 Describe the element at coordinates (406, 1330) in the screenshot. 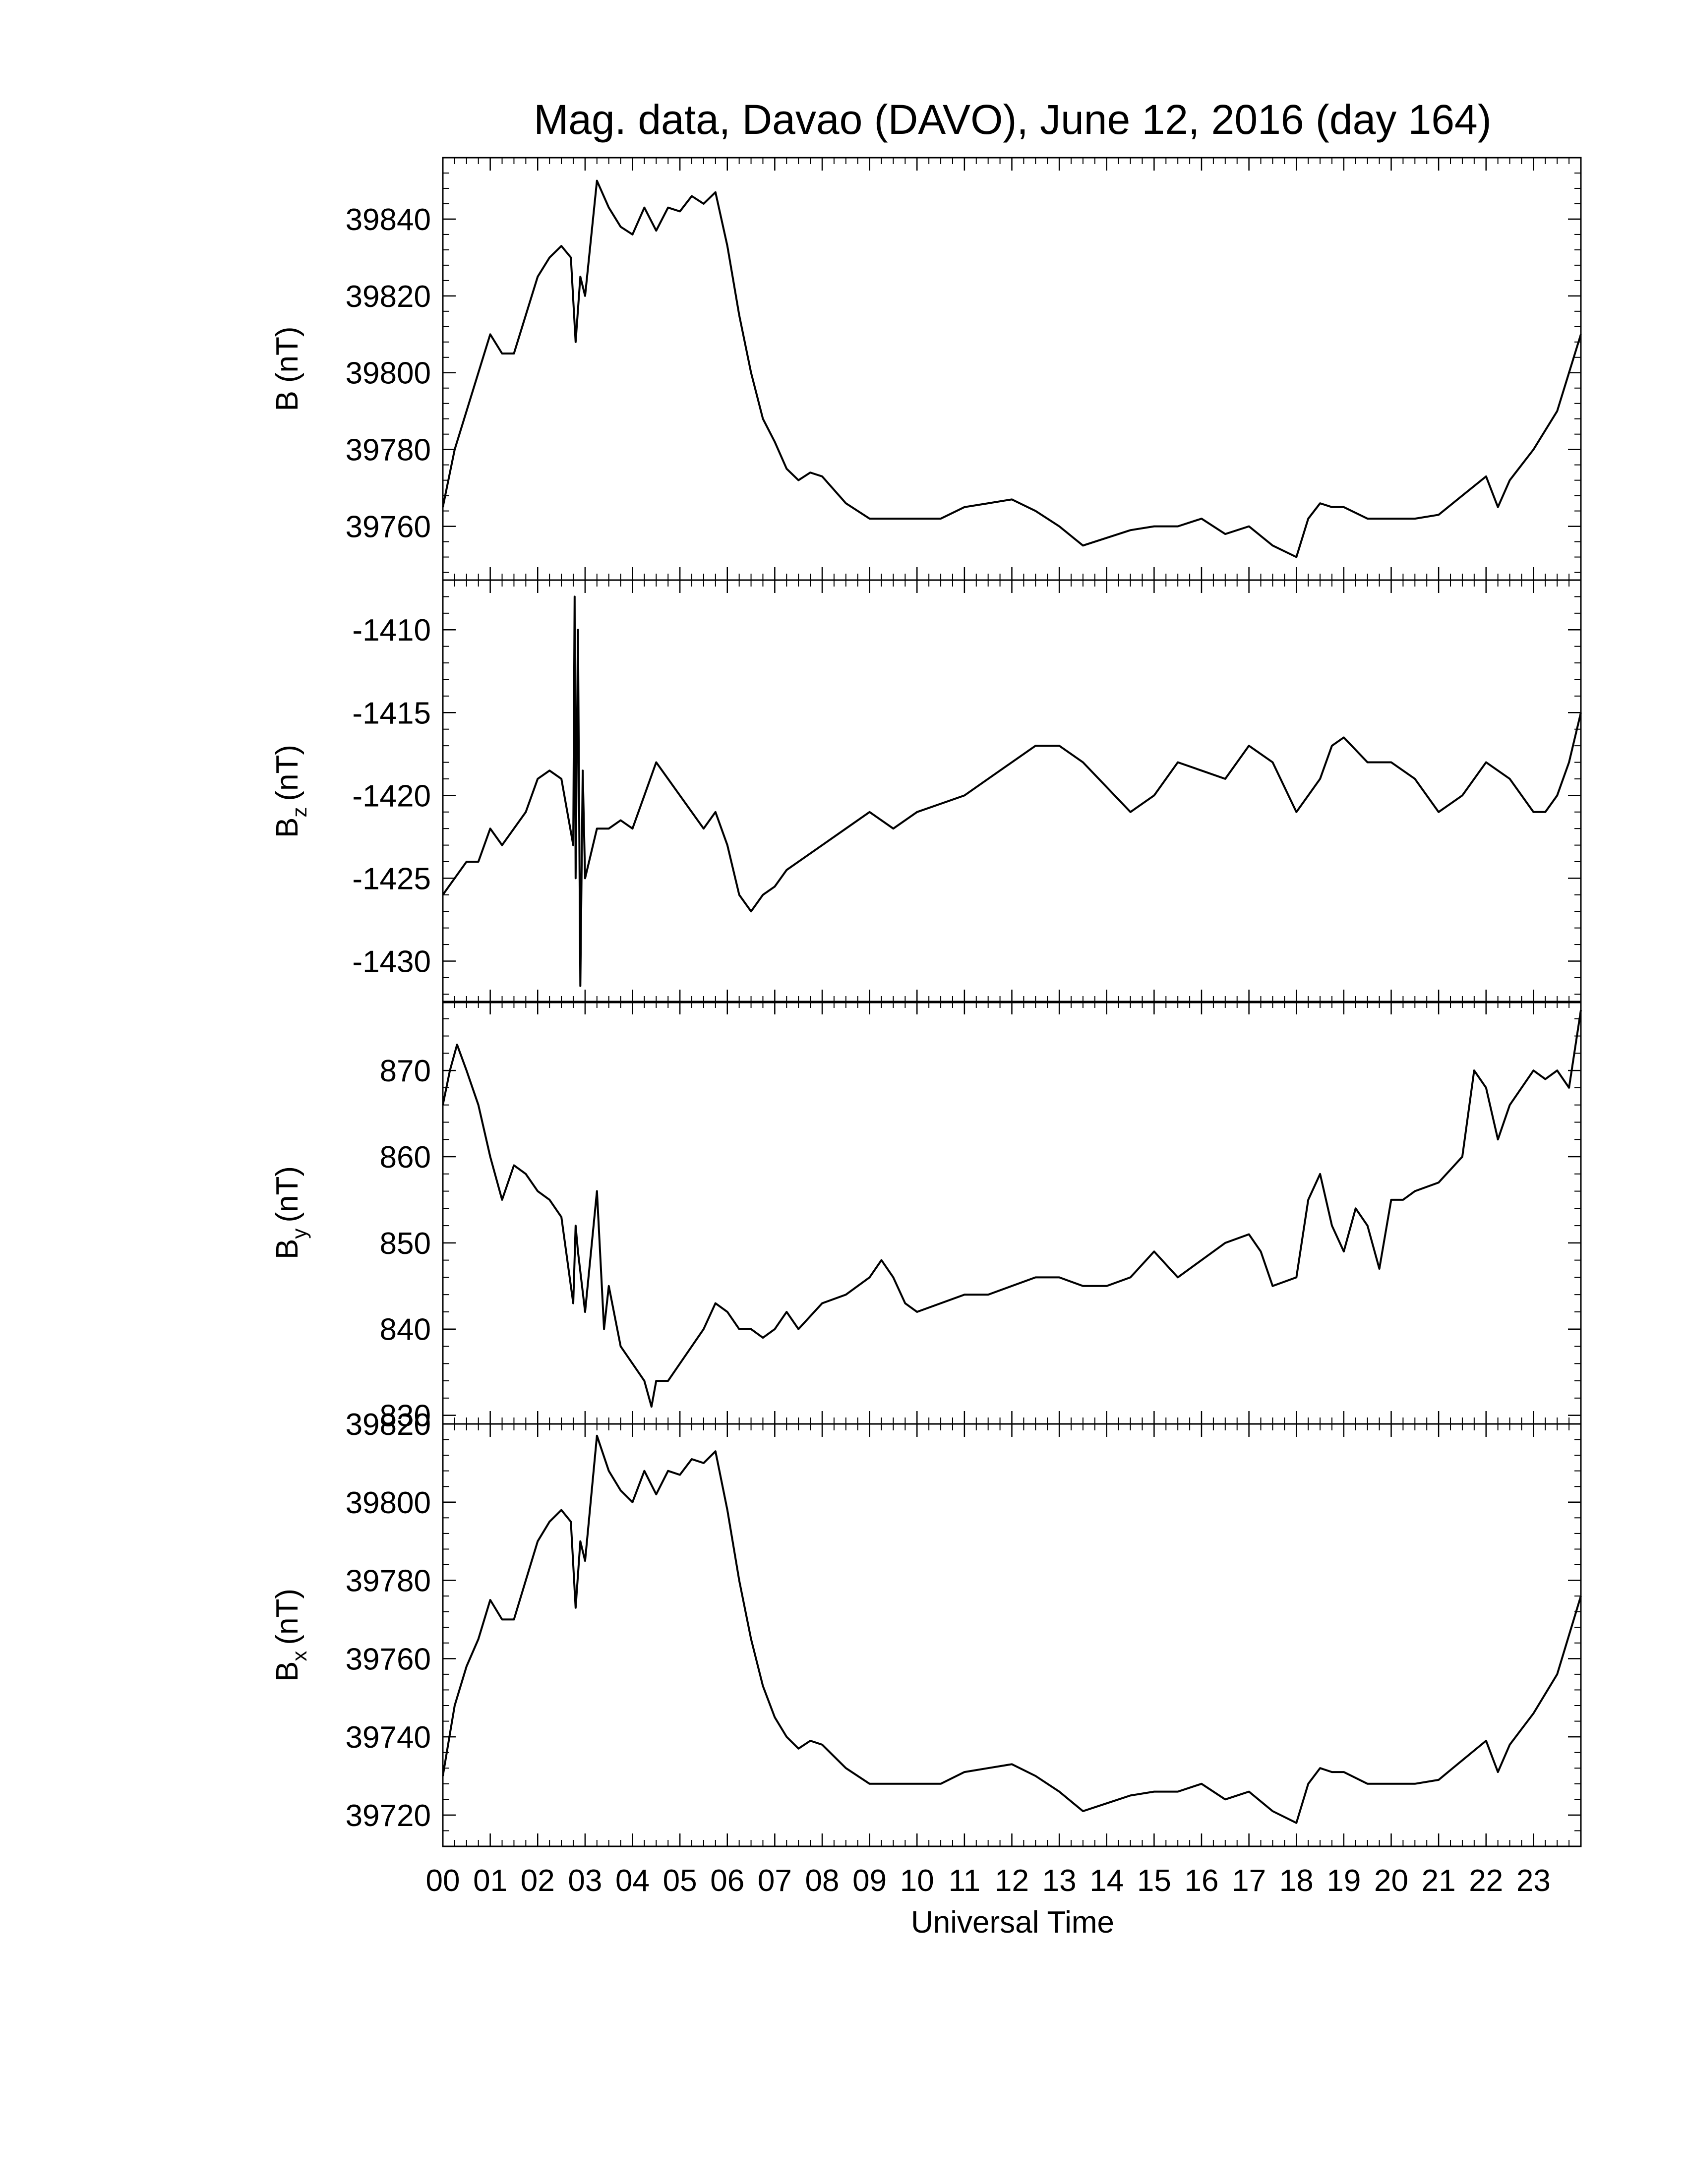

I see `y-tick-label: 840` at that location.